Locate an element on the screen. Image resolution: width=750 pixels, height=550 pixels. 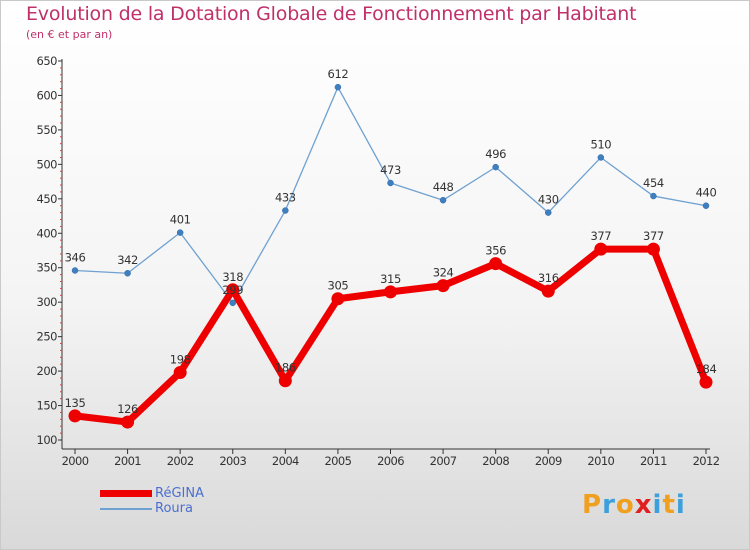
y-tick-label: 200 is located at coordinates (47, 371).